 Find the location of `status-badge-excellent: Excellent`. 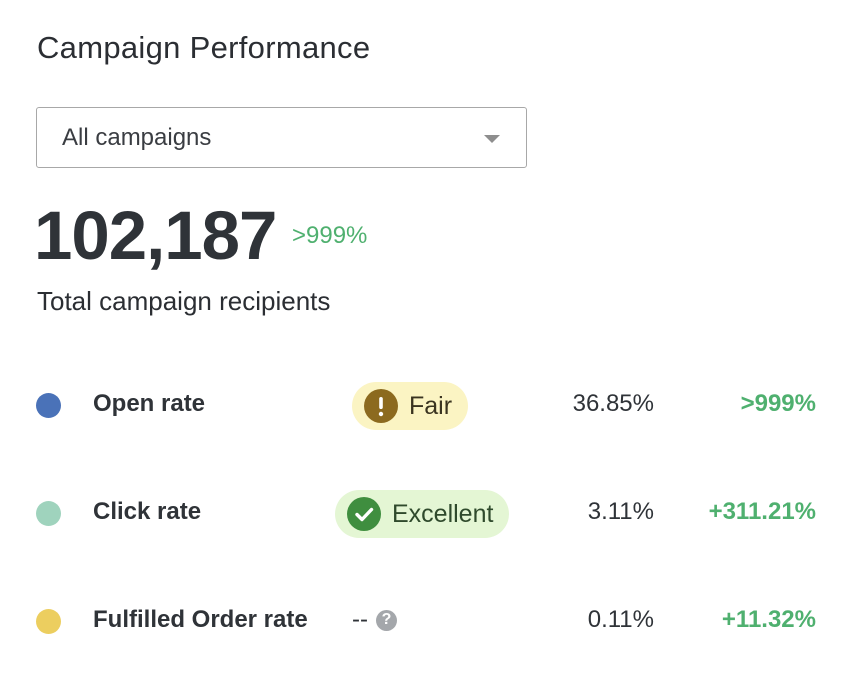

status-badge-excellent: Excellent is located at coordinates (422, 514).